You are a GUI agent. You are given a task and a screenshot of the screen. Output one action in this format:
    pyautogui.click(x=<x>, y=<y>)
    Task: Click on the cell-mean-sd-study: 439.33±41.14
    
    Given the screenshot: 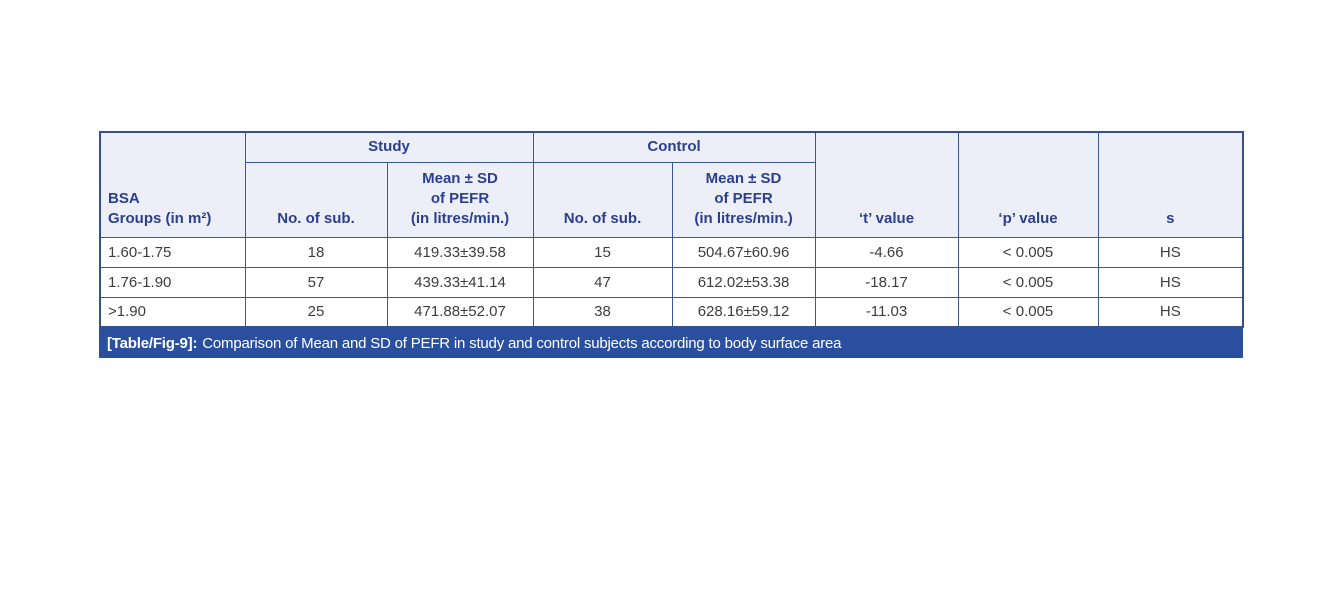 What is the action you would take?
    pyautogui.click(x=460, y=282)
    